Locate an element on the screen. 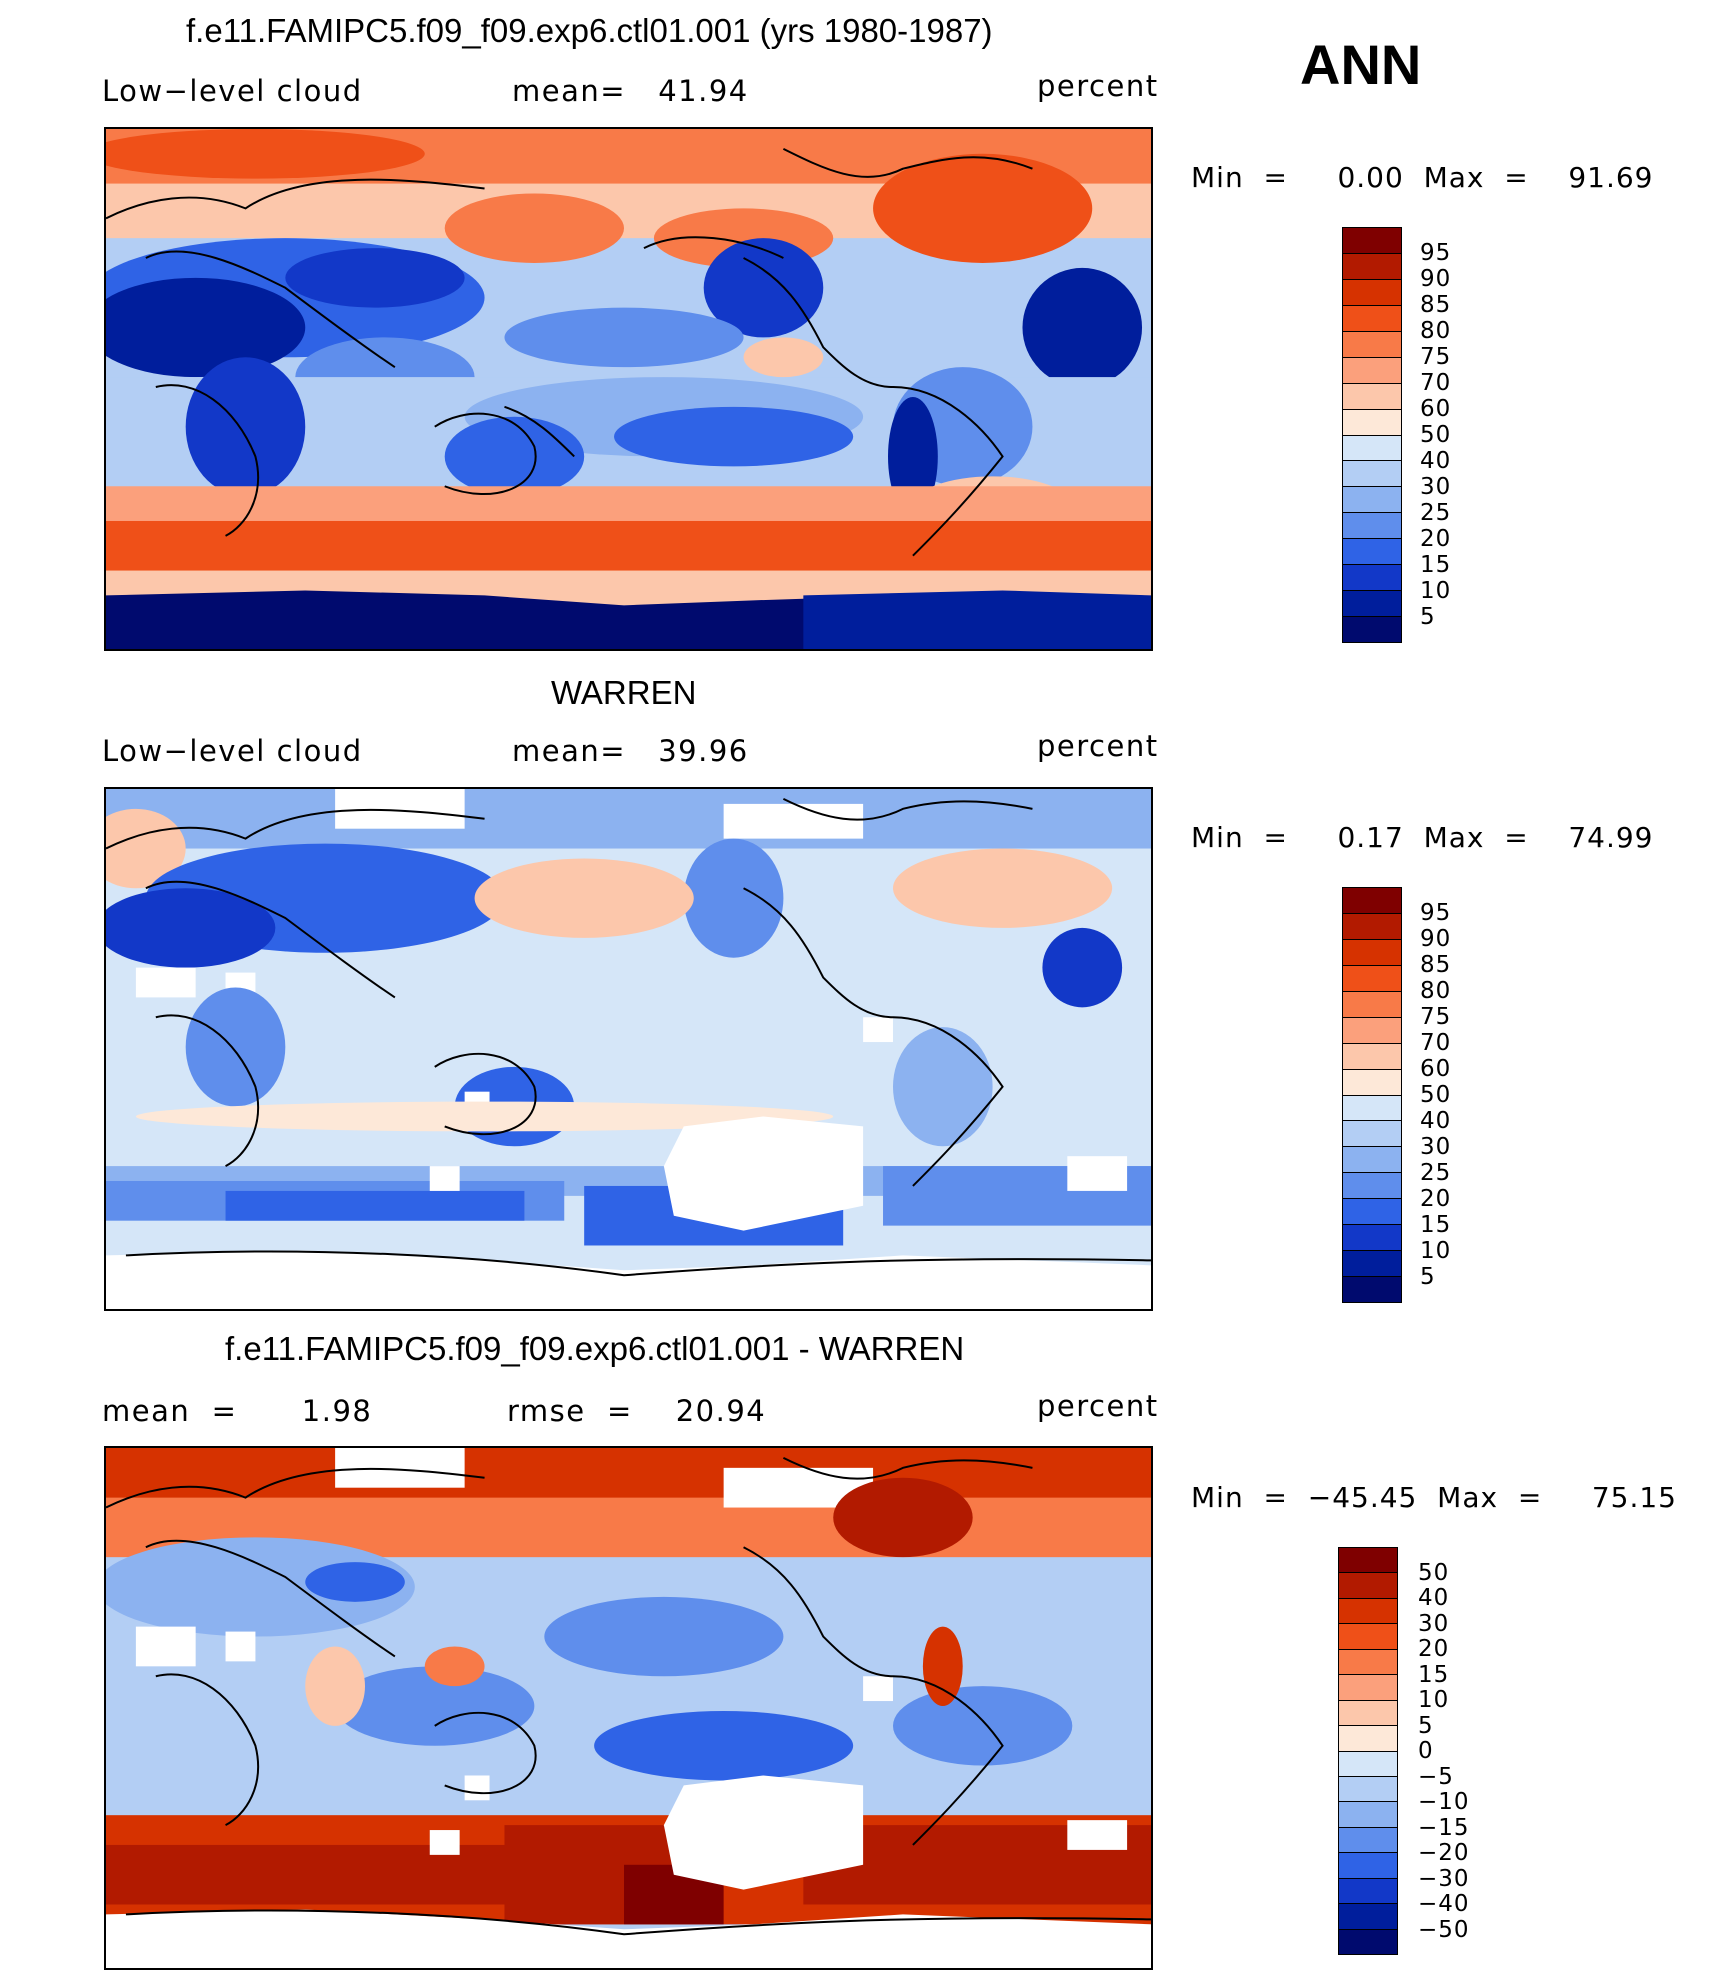 The image size is (1710, 1970). panel-1-mean-label: mean= 41.94 is located at coordinates (630, 91).